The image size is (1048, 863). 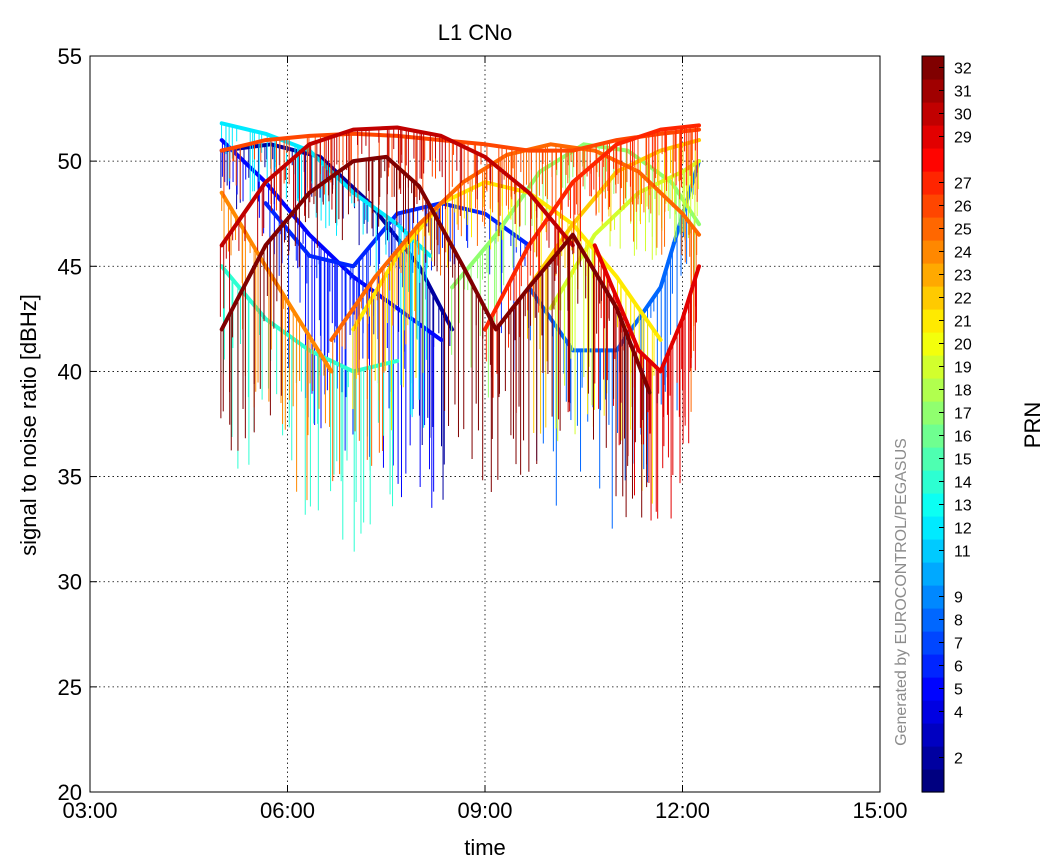 What do you see at coordinates (958, 667) in the screenshot?
I see `colorbar-tick-label: 6` at bounding box center [958, 667].